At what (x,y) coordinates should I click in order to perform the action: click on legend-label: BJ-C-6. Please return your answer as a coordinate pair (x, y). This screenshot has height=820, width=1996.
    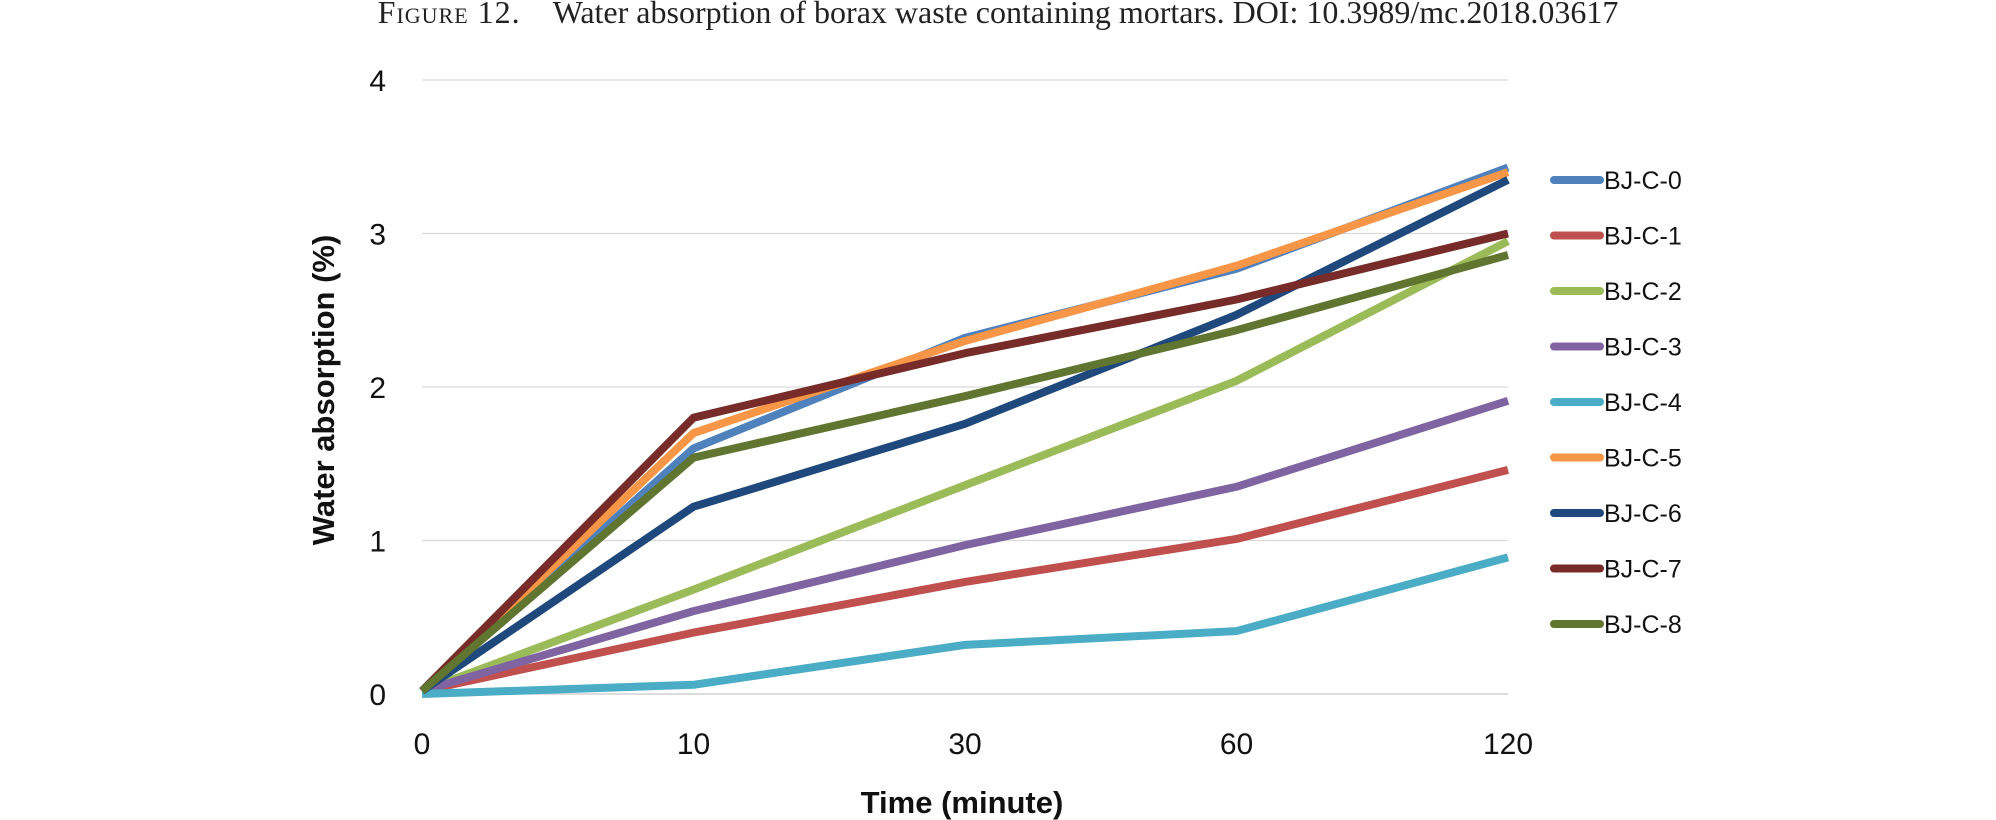
    Looking at the image, I should click on (1643, 514).